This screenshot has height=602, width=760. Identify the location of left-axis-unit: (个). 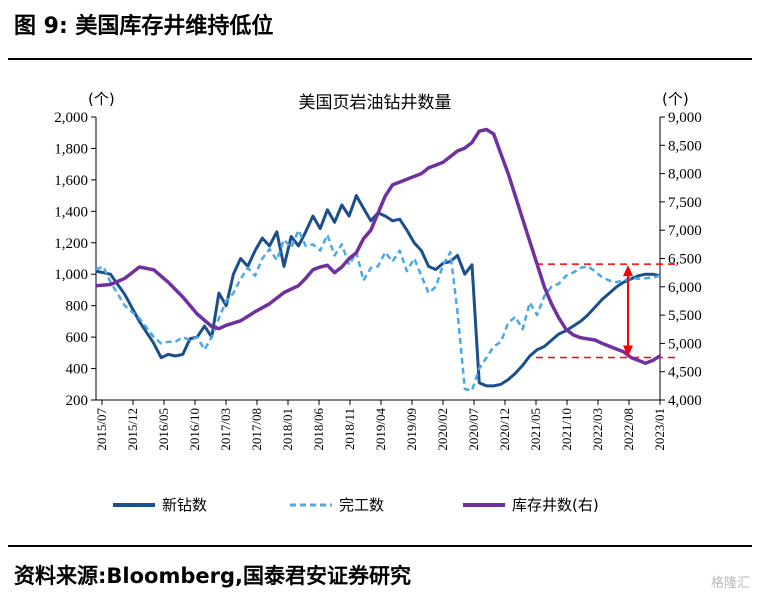
(101, 99).